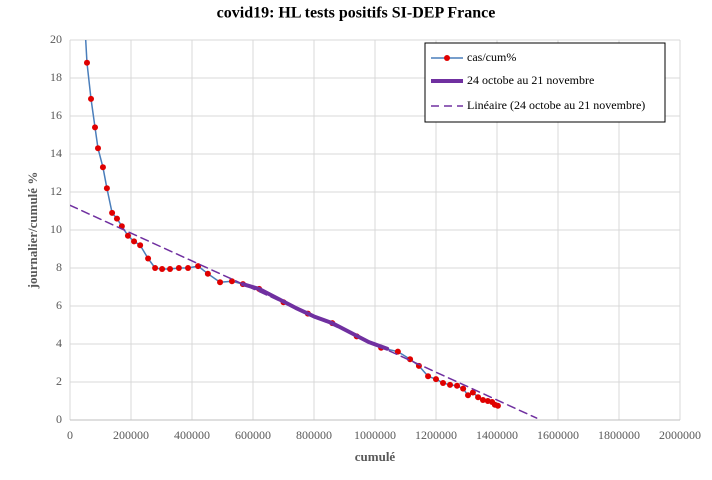 This screenshot has height=480, width=712. Describe the element at coordinates (556, 105) in the screenshot. I see `legend-label: Linéaire (24 octobe au 21 novembre)` at that location.